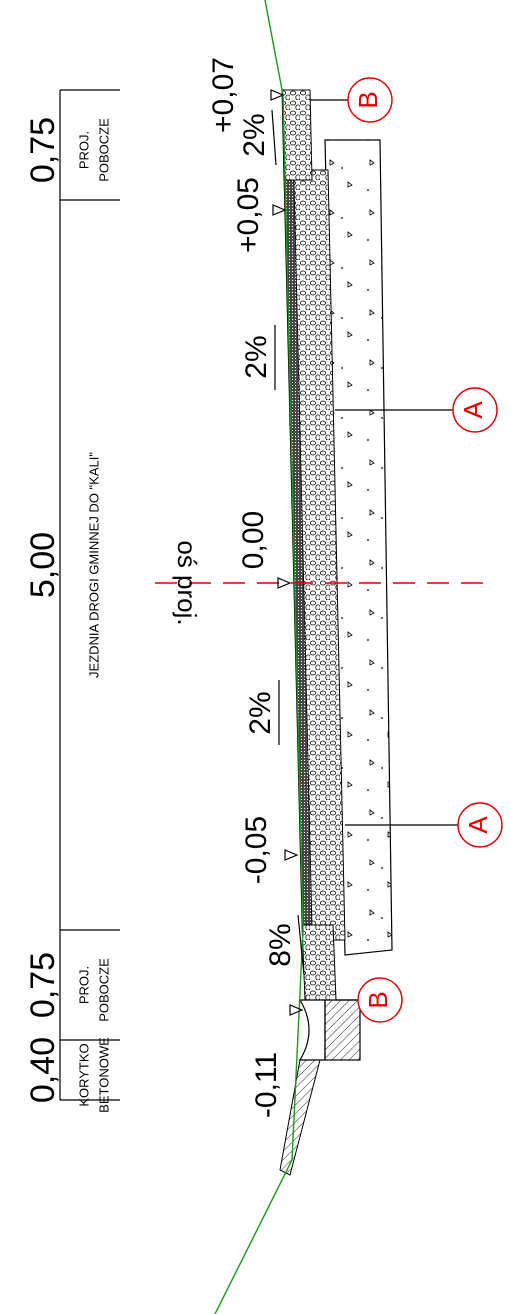 This screenshot has width=511, height=1314. What do you see at coordinates (103, 1075) in the screenshot?
I see `dimension-label: BETONOWE` at bounding box center [103, 1075].